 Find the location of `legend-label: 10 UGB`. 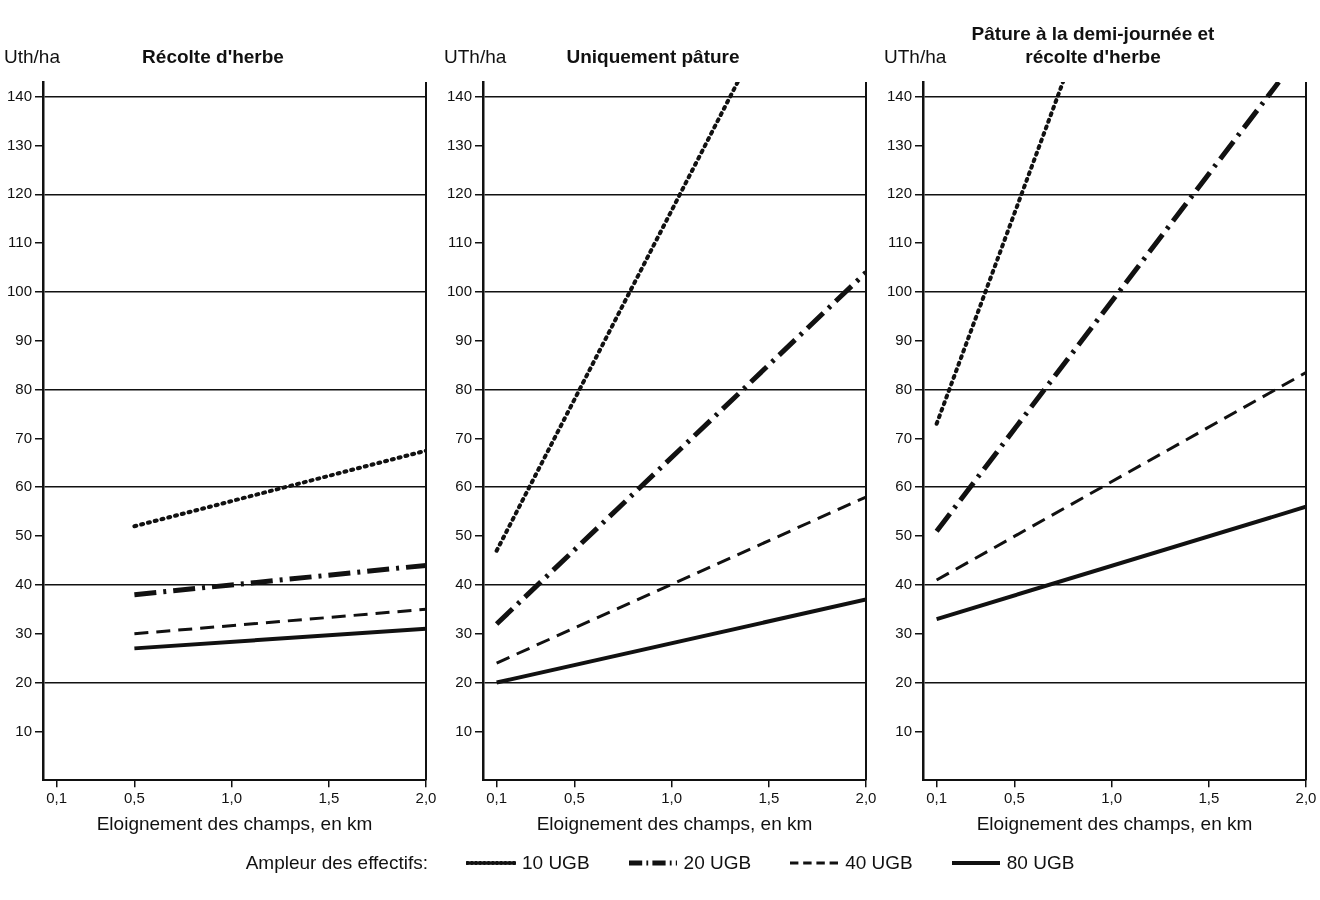

legend-label: 10 UGB is located at coordinates (555, 863).